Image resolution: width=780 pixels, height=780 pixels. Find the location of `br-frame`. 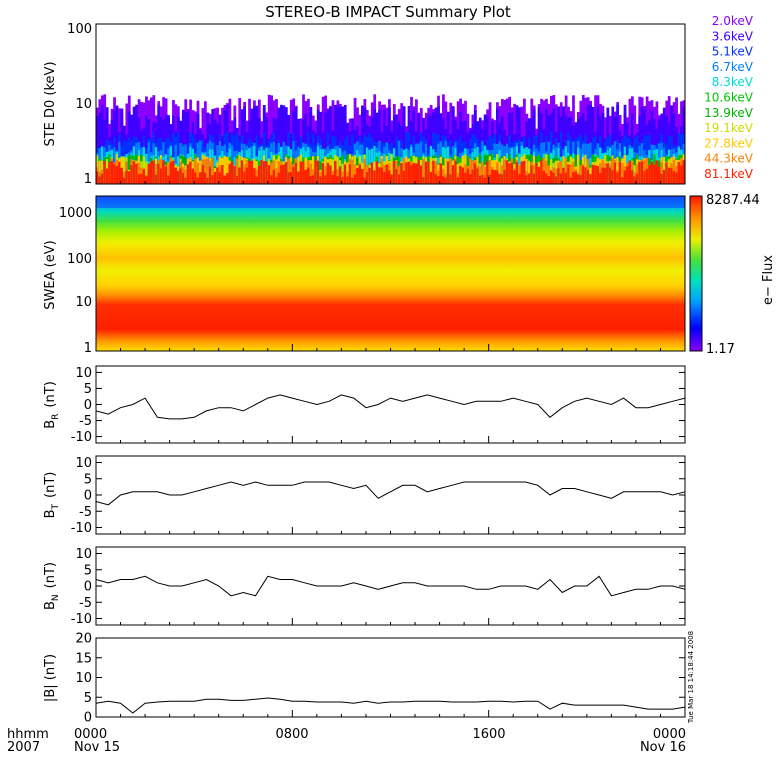

br-frame is located at coordinates (390, 404).